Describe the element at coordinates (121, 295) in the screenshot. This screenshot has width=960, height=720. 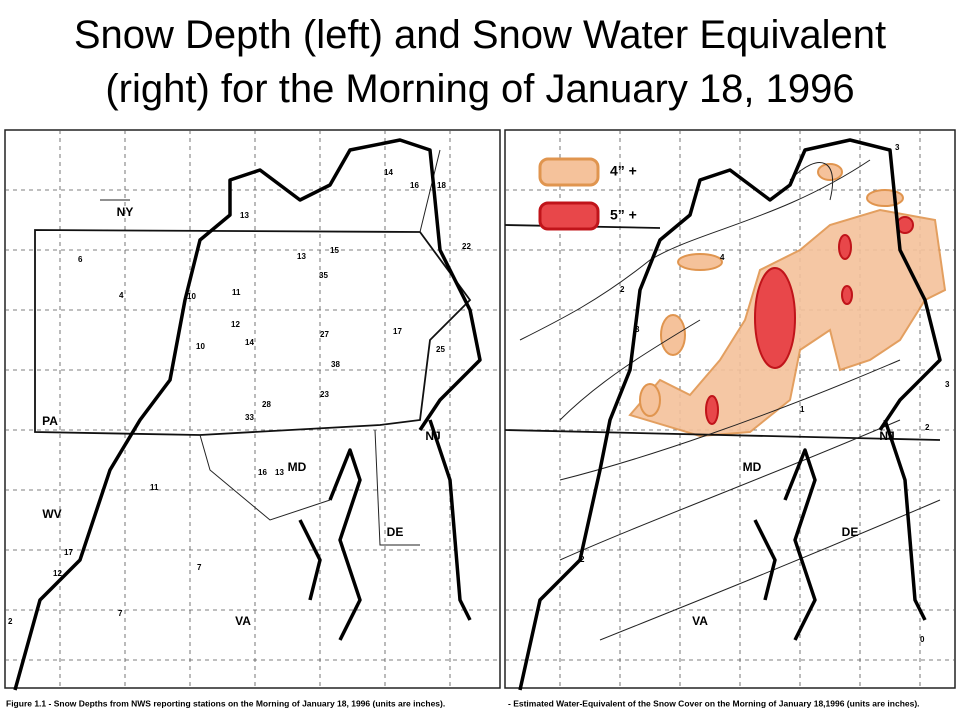
I see `station-value: 4` at that location.